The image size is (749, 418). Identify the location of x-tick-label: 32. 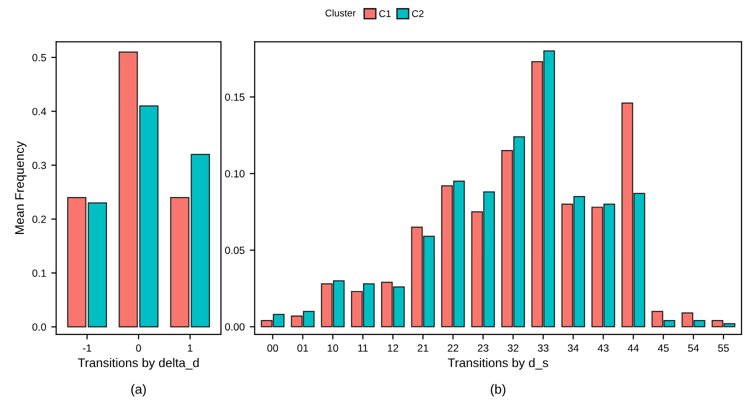
(513, 348).